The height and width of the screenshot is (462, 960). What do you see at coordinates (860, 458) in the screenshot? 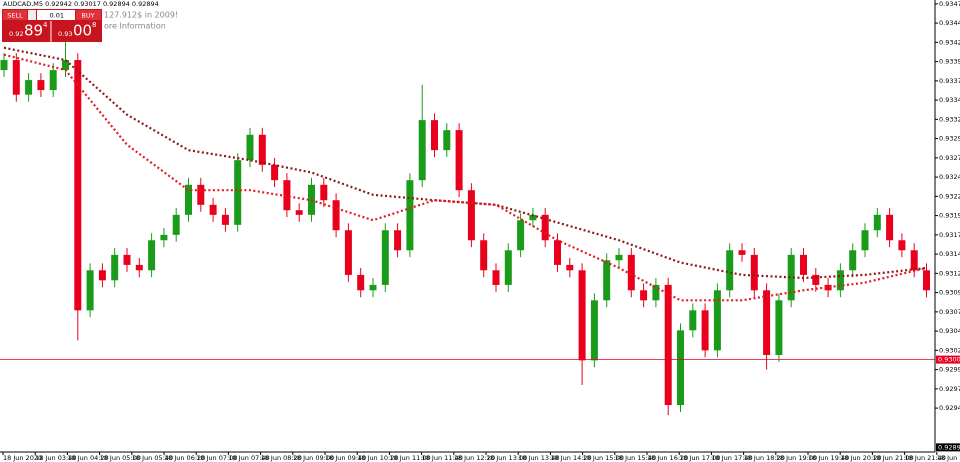
I see `x-tick-label: 18 Jun 20:20` at bounding box center [860, 458].